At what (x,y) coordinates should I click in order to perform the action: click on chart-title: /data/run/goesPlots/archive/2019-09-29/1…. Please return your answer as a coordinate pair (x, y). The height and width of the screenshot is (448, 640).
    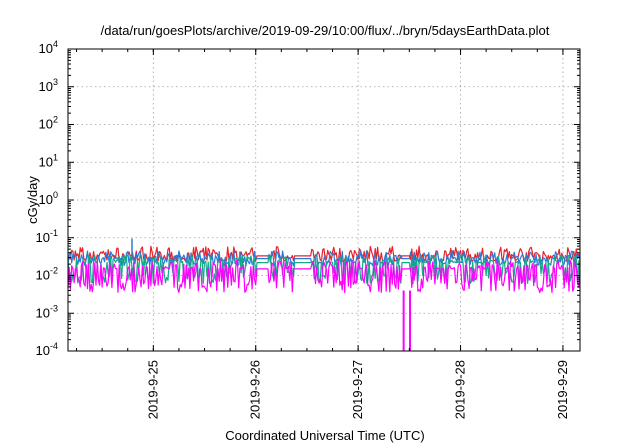
    Looking at the image, I should click on (325, 30).